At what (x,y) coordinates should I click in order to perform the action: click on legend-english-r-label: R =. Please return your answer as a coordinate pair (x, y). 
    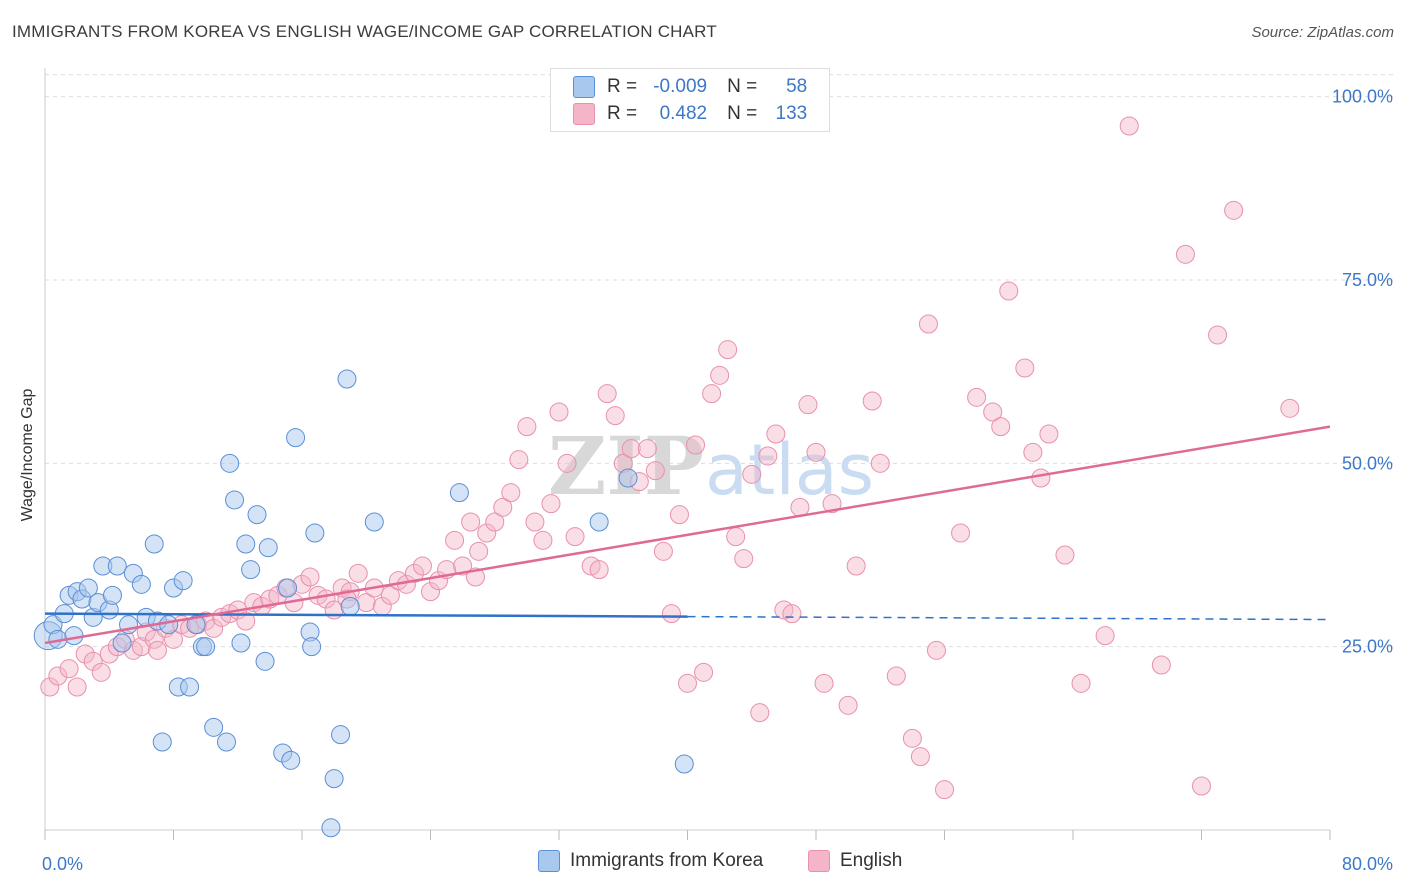
    Looking at the image, I should click on (622, 113).